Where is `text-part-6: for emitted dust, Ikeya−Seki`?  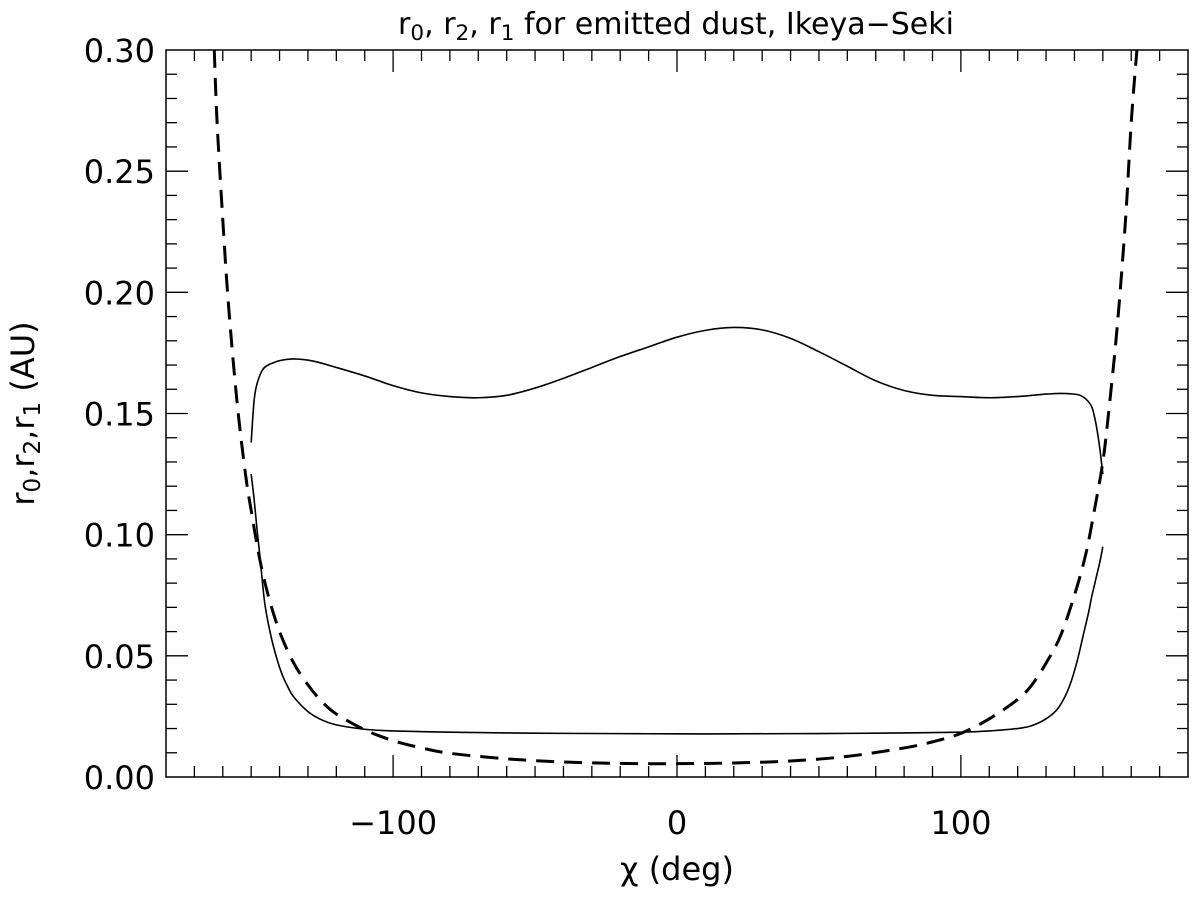 text-part-6: for emitted dust, Ikeya−Seki is located at coordinates (734, 24).